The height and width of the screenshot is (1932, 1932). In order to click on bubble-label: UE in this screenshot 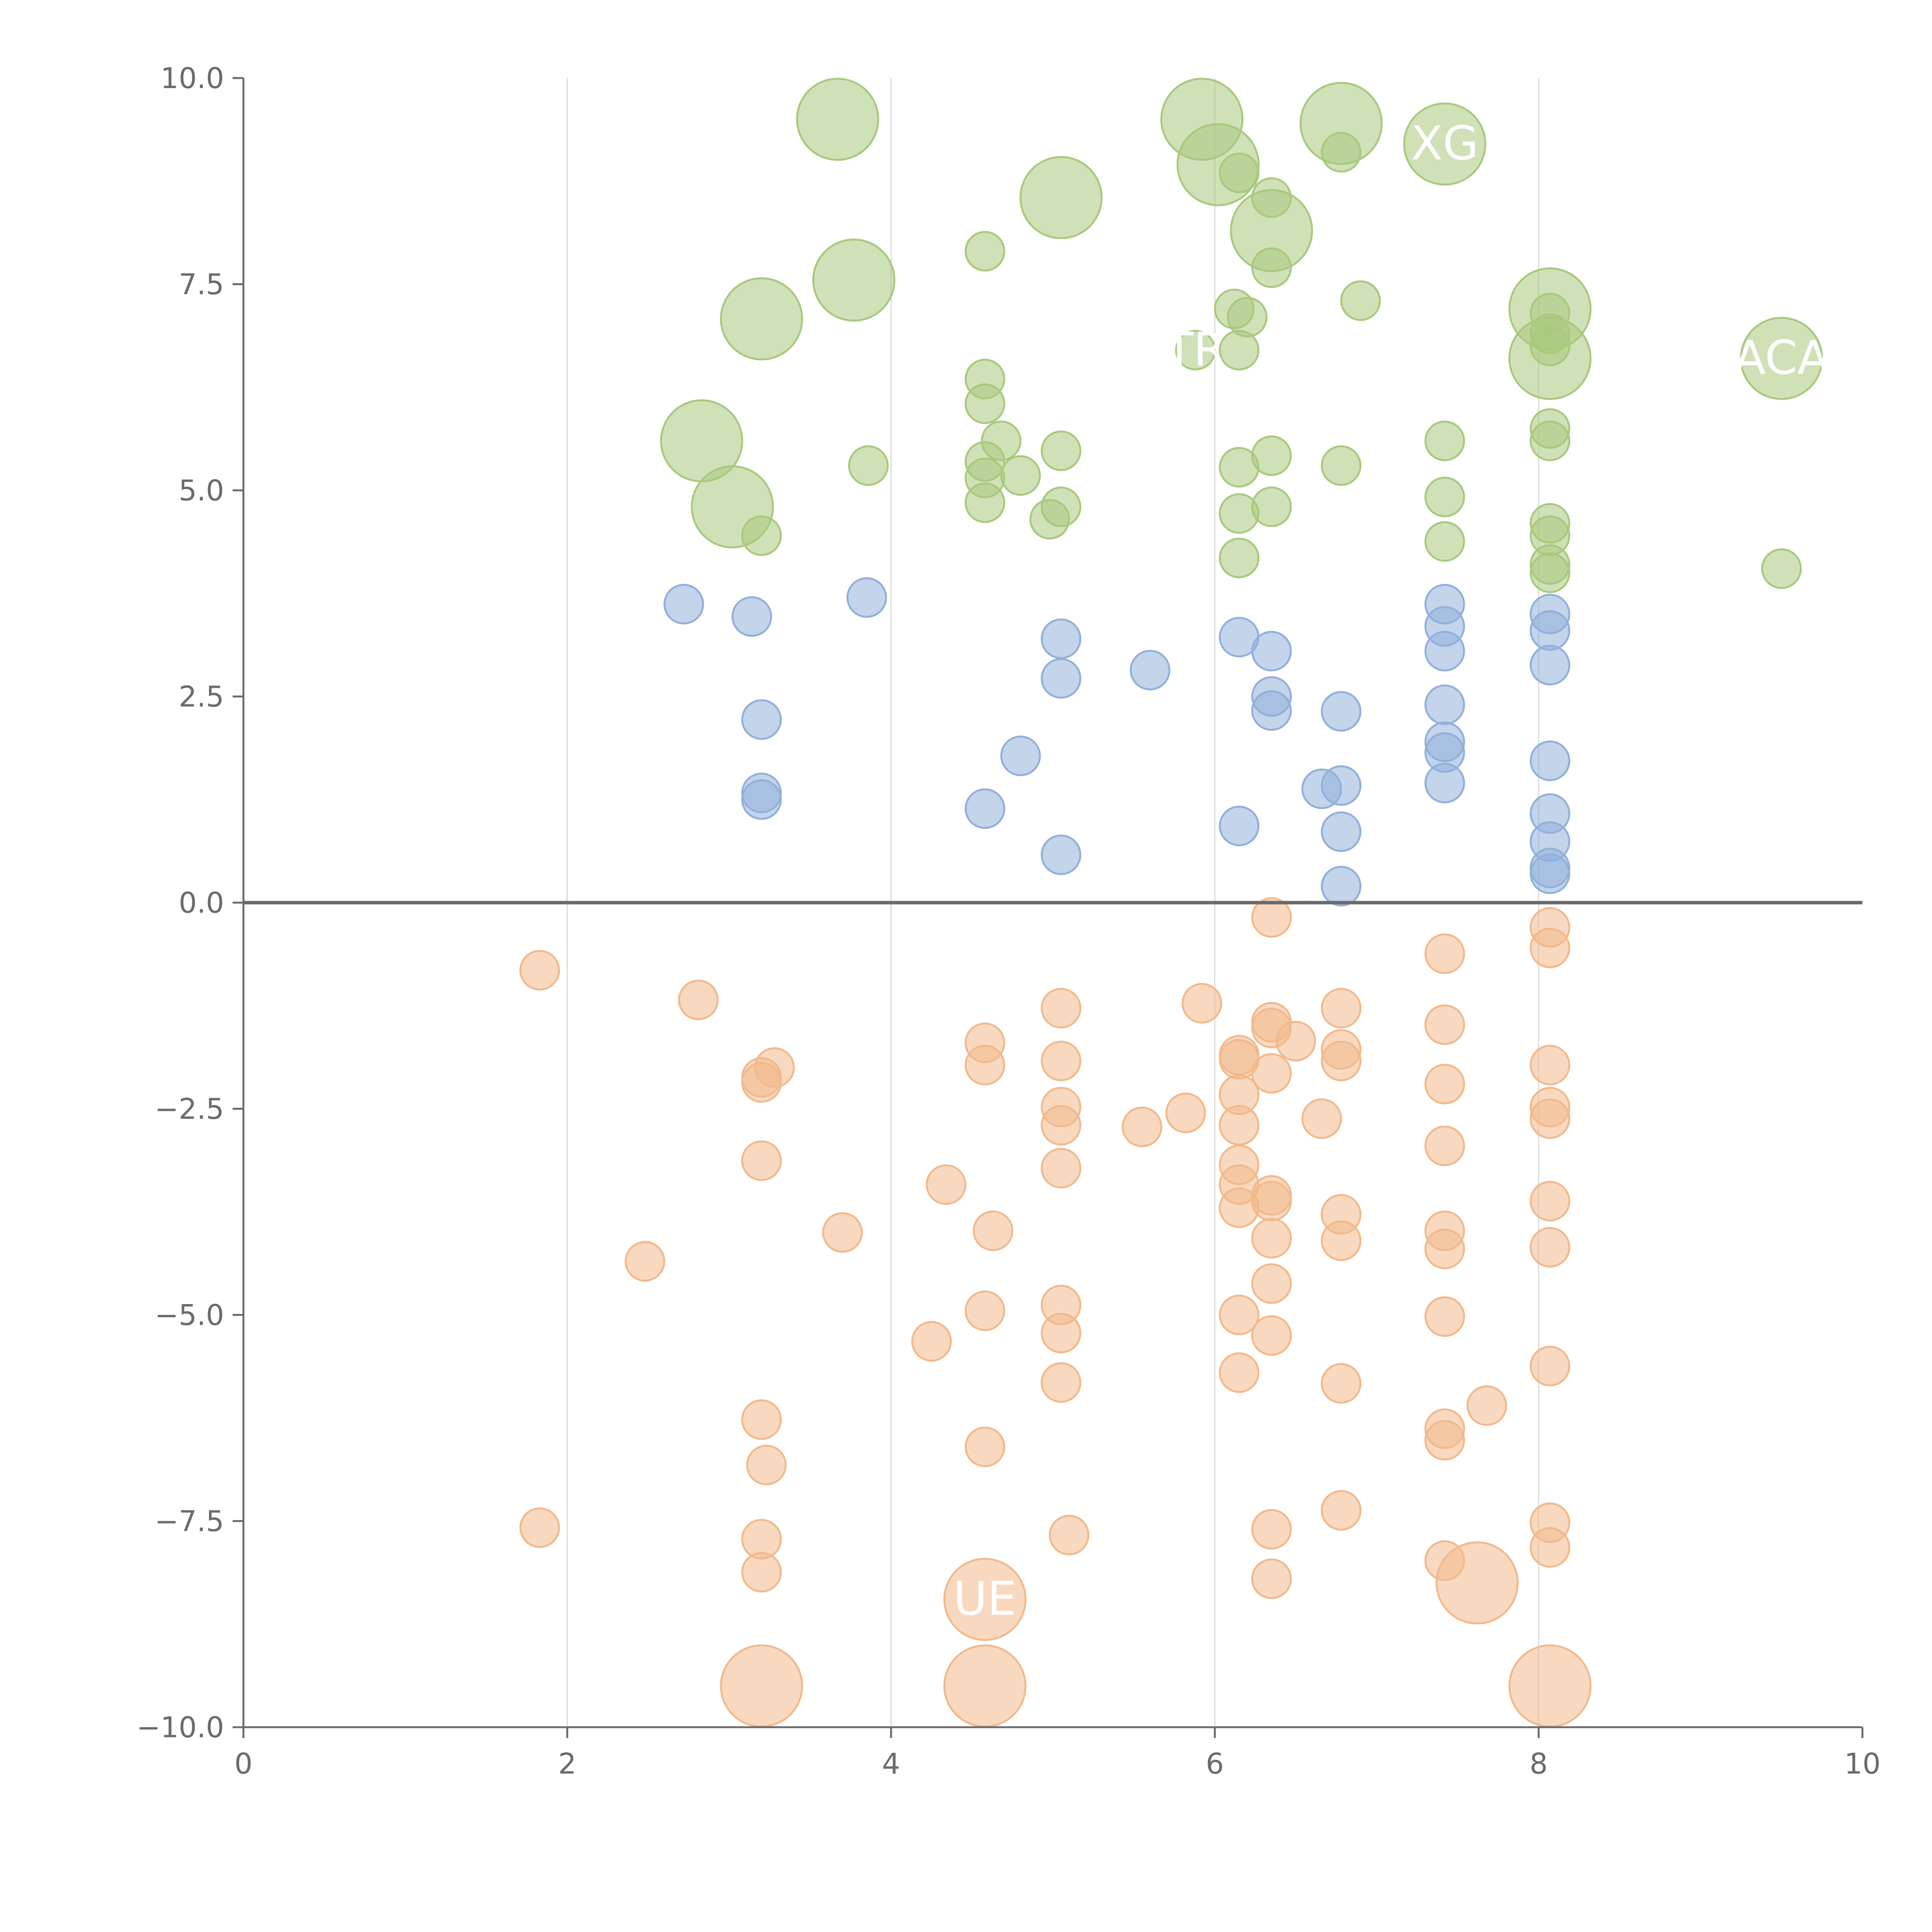, I will do `click(985, 1599)`.